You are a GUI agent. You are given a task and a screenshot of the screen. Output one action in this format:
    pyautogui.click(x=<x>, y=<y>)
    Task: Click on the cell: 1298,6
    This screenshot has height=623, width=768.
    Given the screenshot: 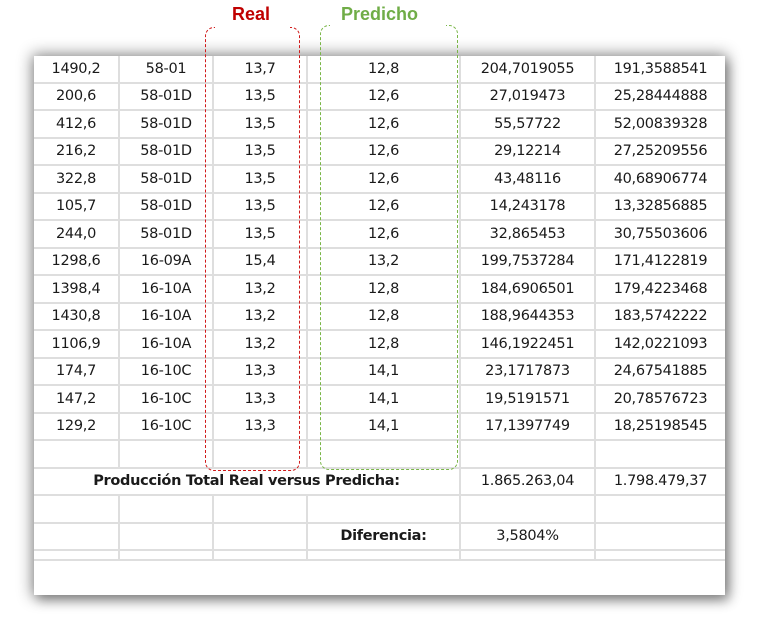 What is the action you would take?
    pyautogui.click(x=77, y=261)
    